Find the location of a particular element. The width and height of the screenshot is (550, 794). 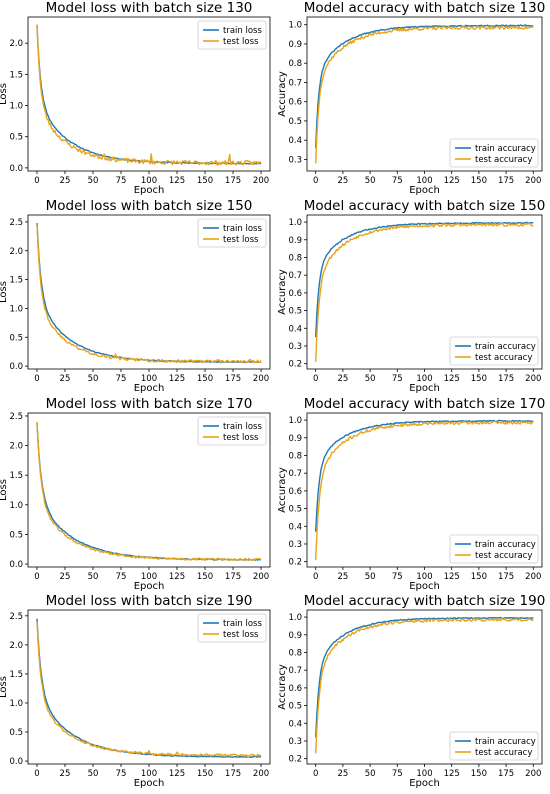

chart-title: Model accuracy with batch size 130 is located at coordinates (425, 8).